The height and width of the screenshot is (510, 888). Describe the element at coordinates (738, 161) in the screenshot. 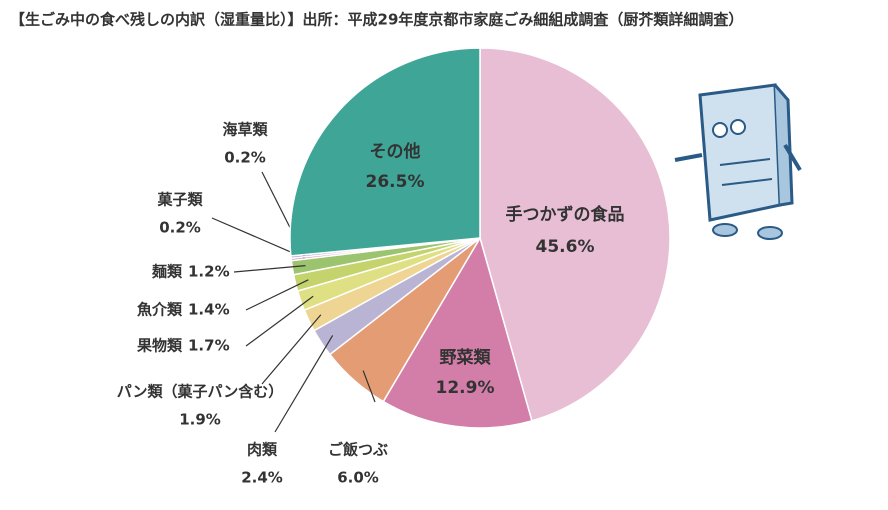

I see `mascot` at that location.